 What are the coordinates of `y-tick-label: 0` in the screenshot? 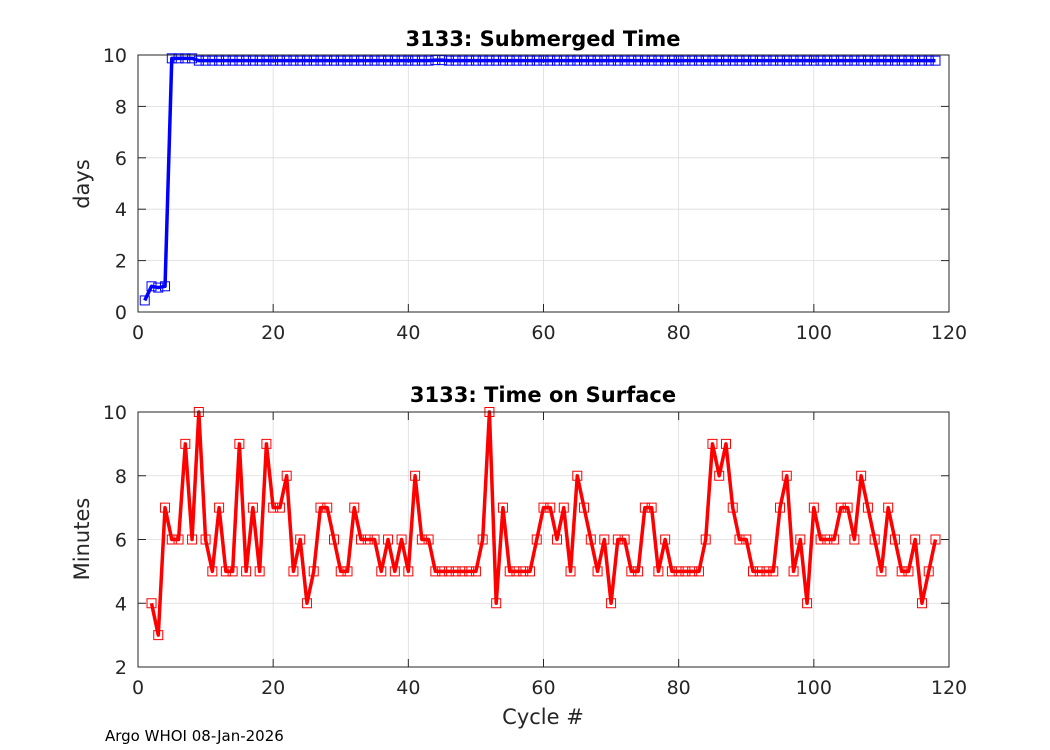 It's located at (121, 313).